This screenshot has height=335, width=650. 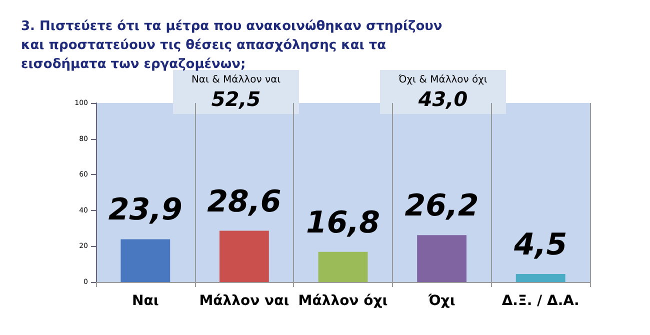 What do you see at coordinates (343, 222) in the screenshot?
I see `data-label: 16,8` at bounding box center [343, 222].